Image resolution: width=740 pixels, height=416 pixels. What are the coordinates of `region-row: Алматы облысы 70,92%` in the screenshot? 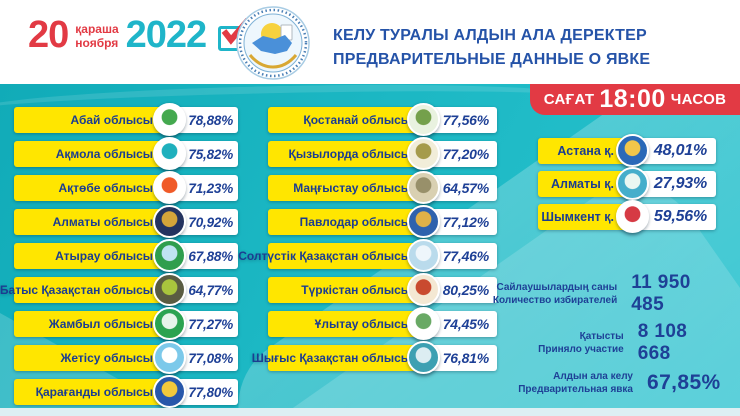 It's located at (126, 221).